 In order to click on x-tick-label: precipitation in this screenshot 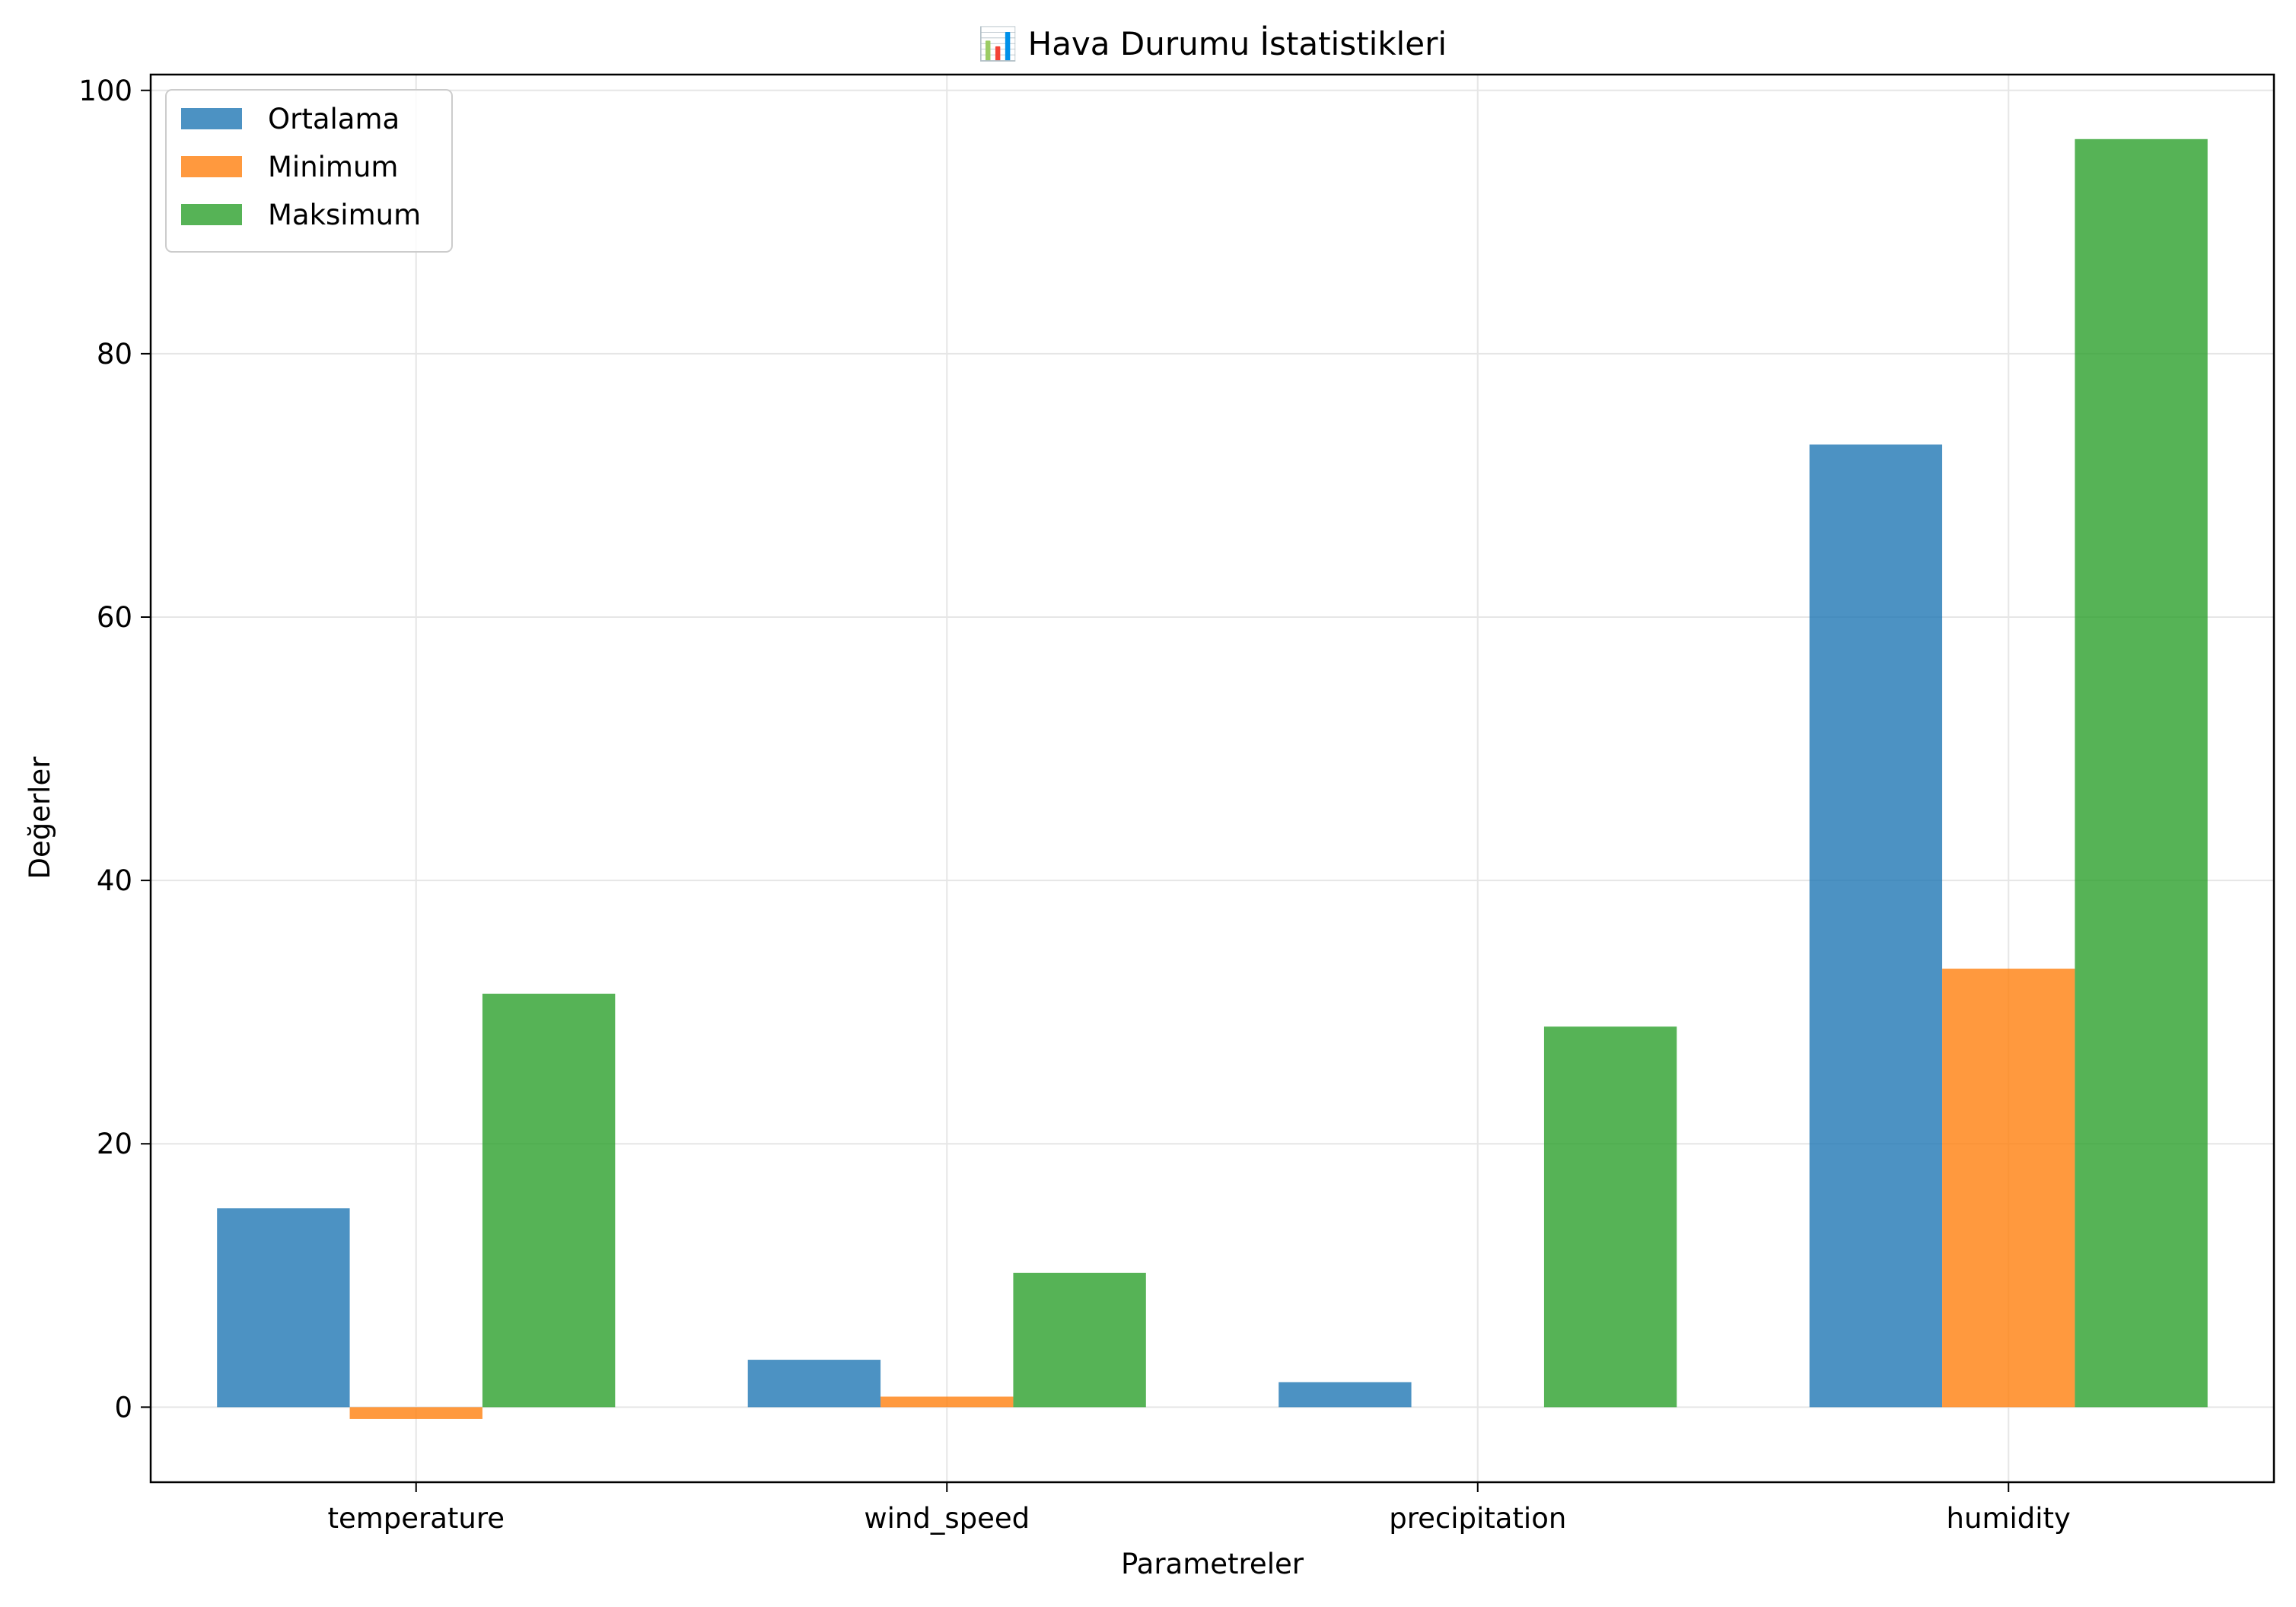, I will do `click(1477, 1518)`.